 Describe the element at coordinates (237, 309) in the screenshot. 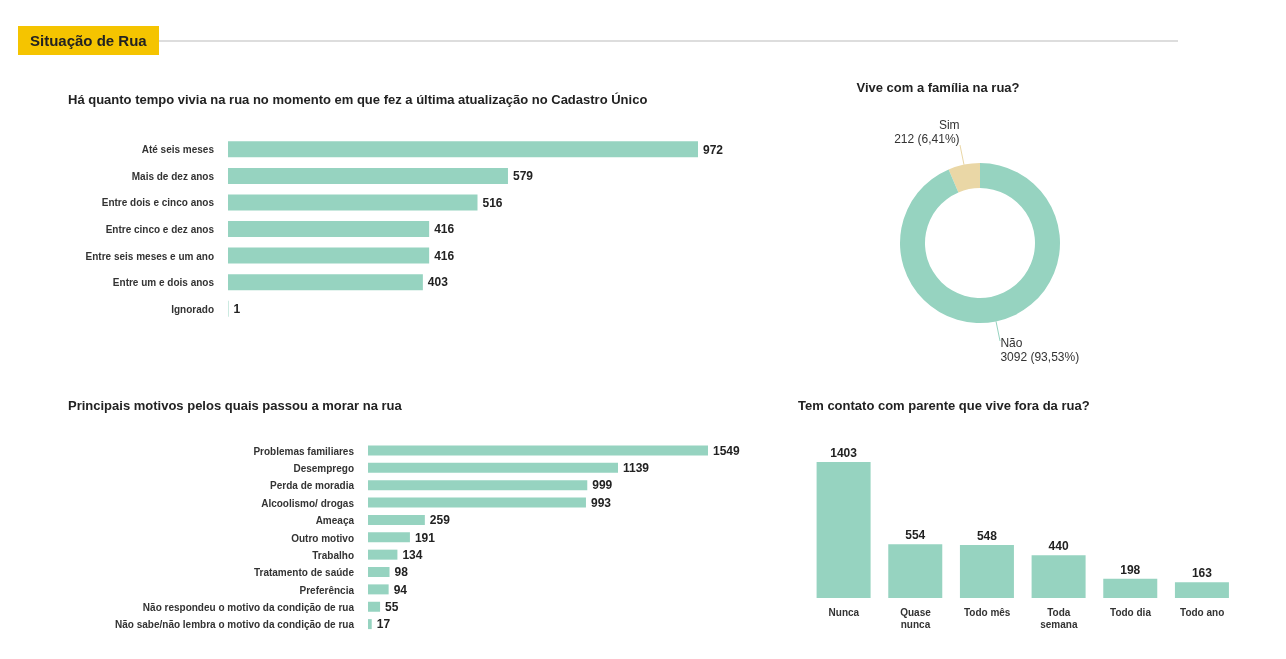

I see `data-label: 1` at that location.